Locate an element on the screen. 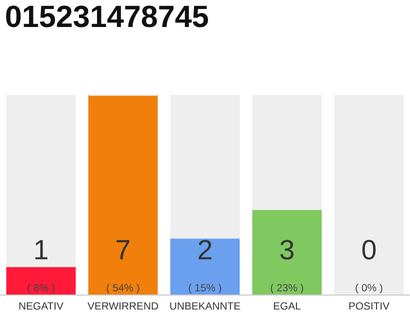 The image size is (410, 320). x-tick-label: POSITIV is located at coordinates (369, 306).